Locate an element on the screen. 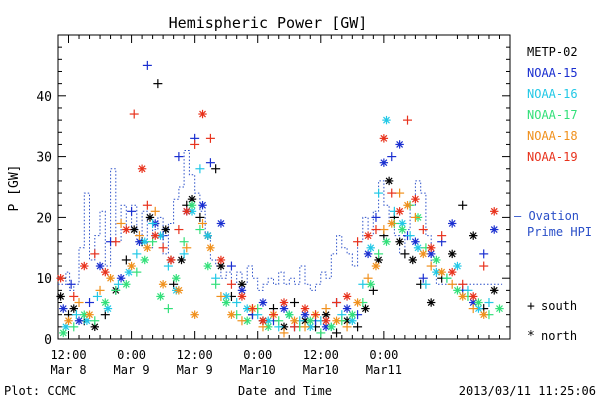 The image size is (600, 400). marker-legend-label: north is located at coordinates (559, 336).